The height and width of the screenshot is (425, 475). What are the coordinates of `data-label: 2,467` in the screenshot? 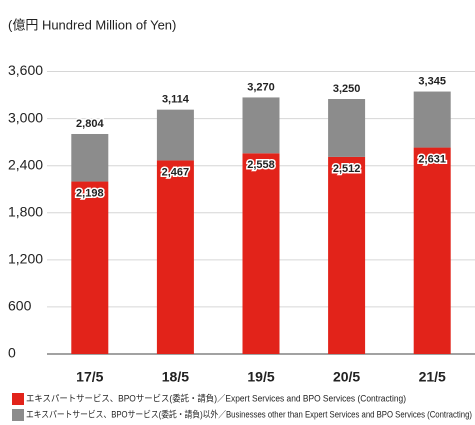 It's located at (176, 172).